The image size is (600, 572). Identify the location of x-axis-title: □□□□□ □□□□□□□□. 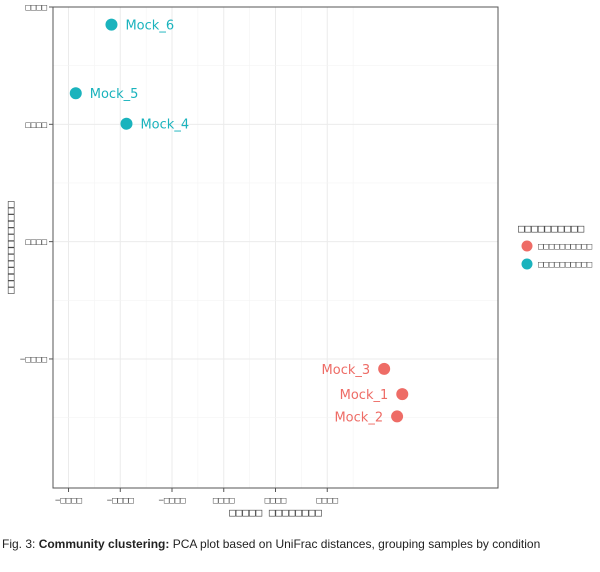
(275, 512).